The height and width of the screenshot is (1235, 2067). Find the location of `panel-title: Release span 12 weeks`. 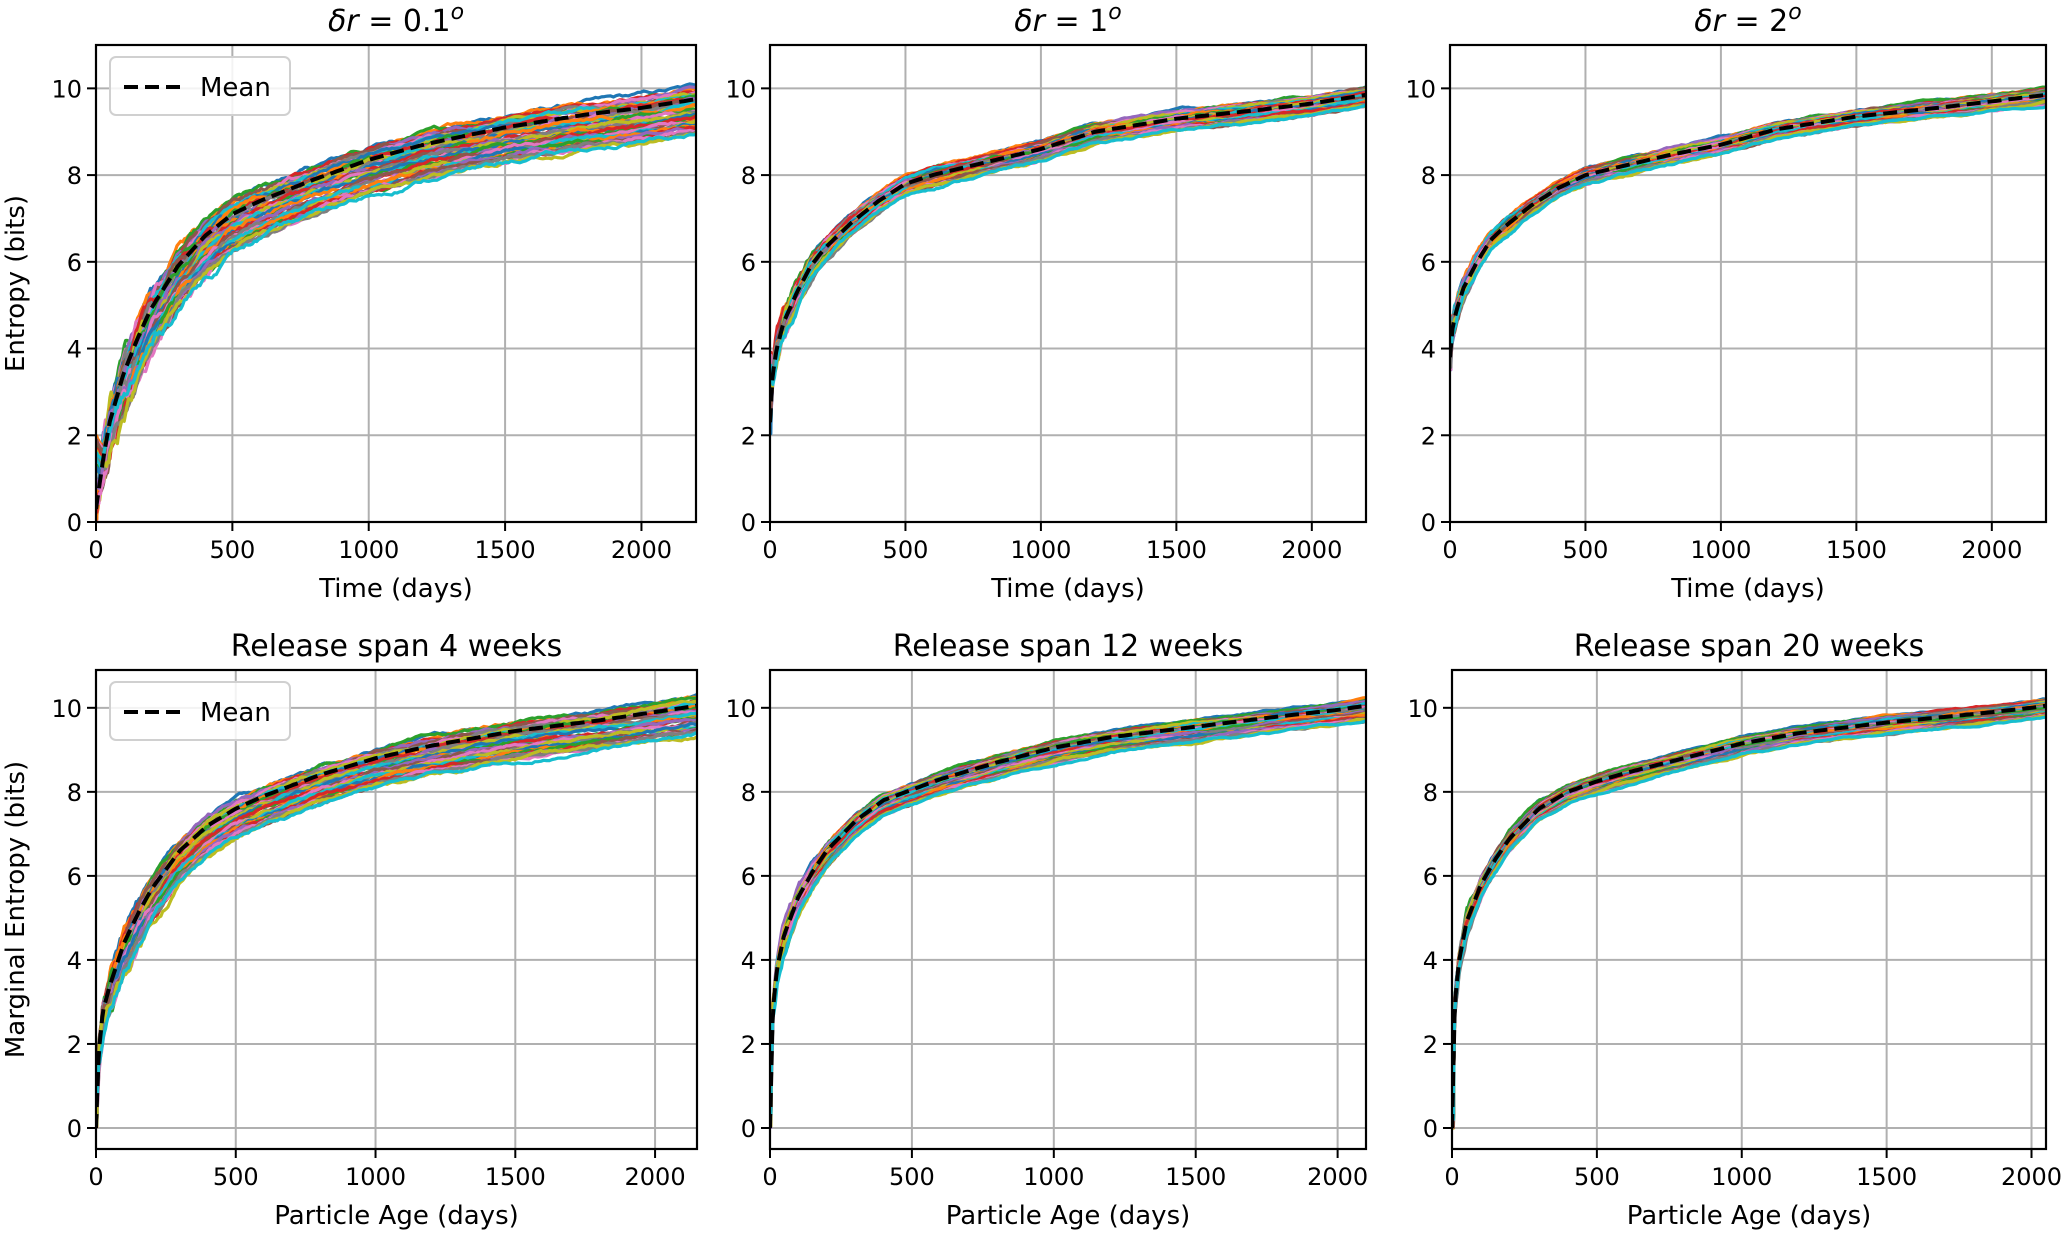

panel-title: Release span 12 weeks is located at coordinates (1068, 646).